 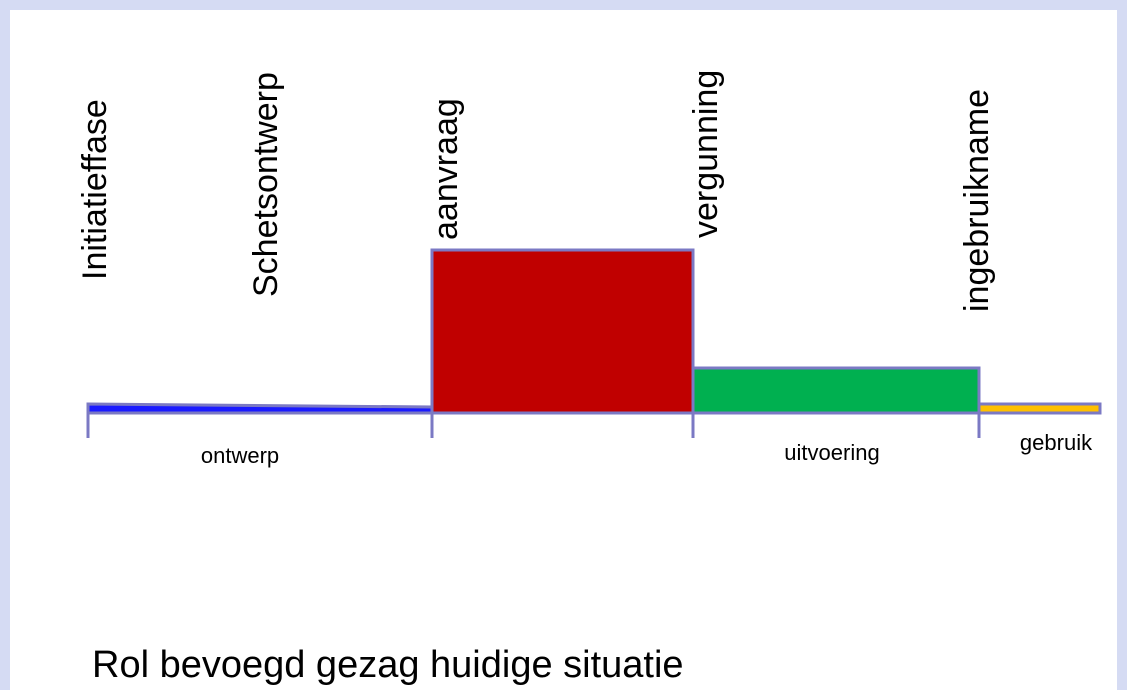 I want to click on design-bar, so click(x=260, y=408).